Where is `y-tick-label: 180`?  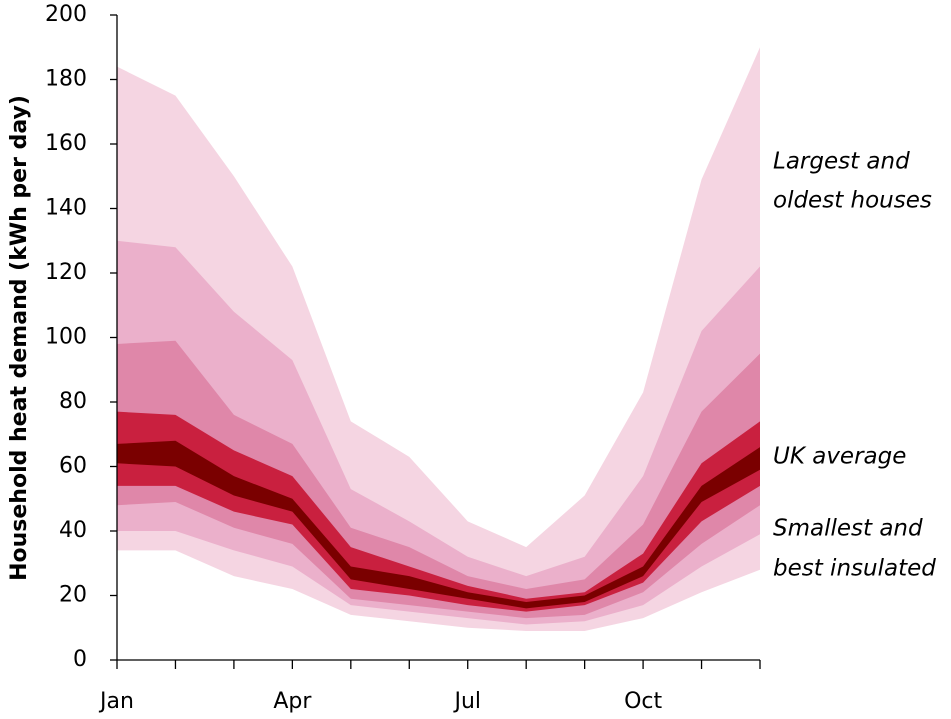
y-tick-label: 180 is located at coordinates (66, 79).